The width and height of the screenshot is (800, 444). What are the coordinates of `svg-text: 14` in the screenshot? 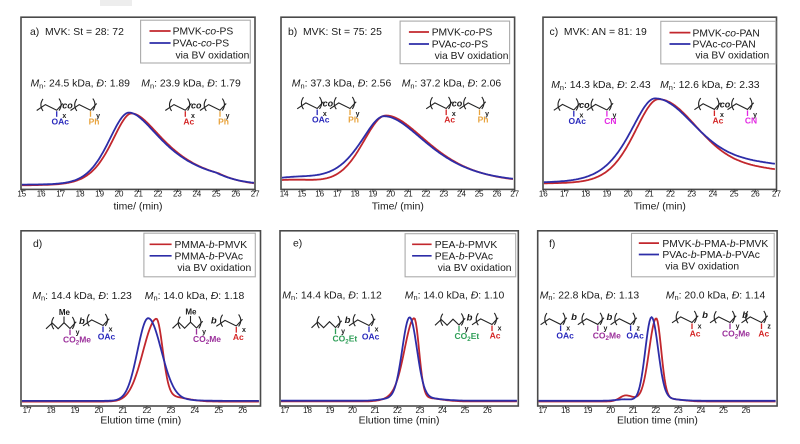 It's located at (284, 193).